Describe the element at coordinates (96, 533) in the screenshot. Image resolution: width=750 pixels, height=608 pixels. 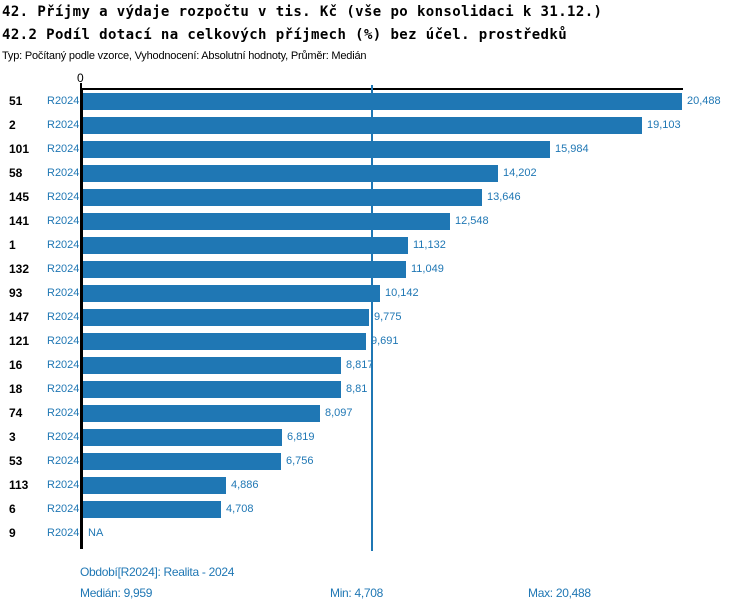
I see `bar-value-label: NA` at that location.